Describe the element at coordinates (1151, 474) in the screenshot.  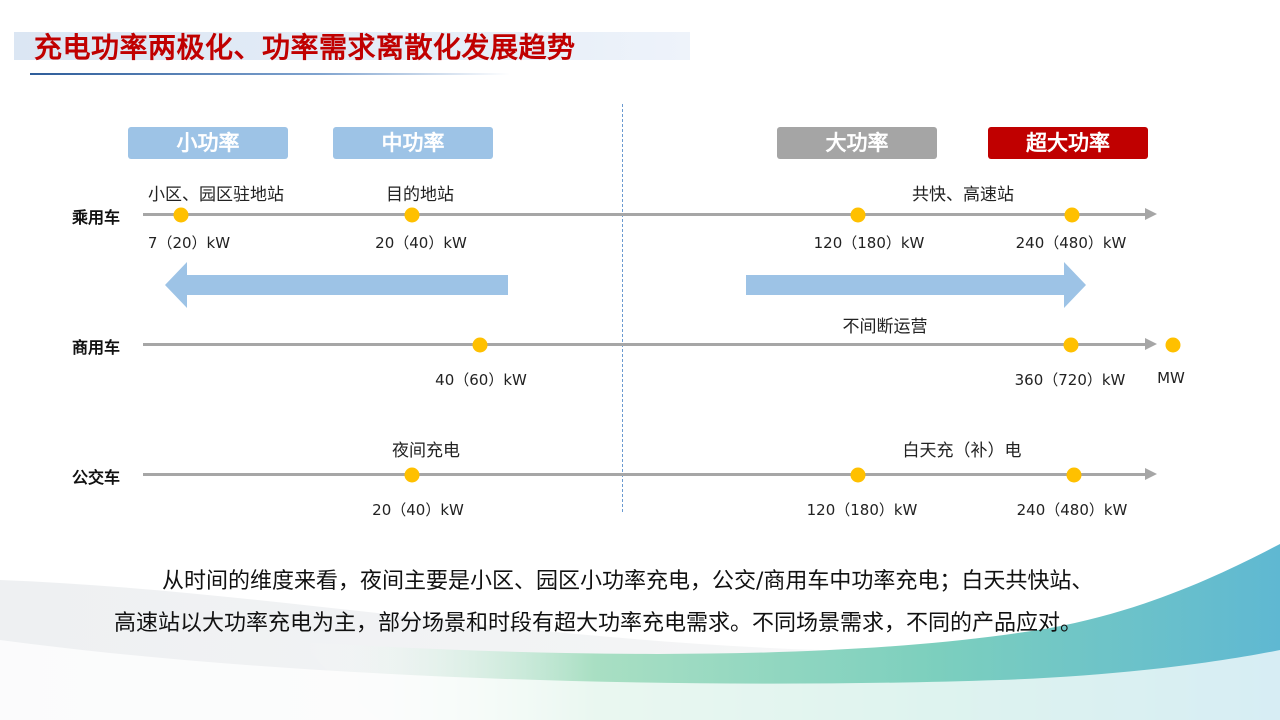
I see `axis-arrowhead-bus` at that location.